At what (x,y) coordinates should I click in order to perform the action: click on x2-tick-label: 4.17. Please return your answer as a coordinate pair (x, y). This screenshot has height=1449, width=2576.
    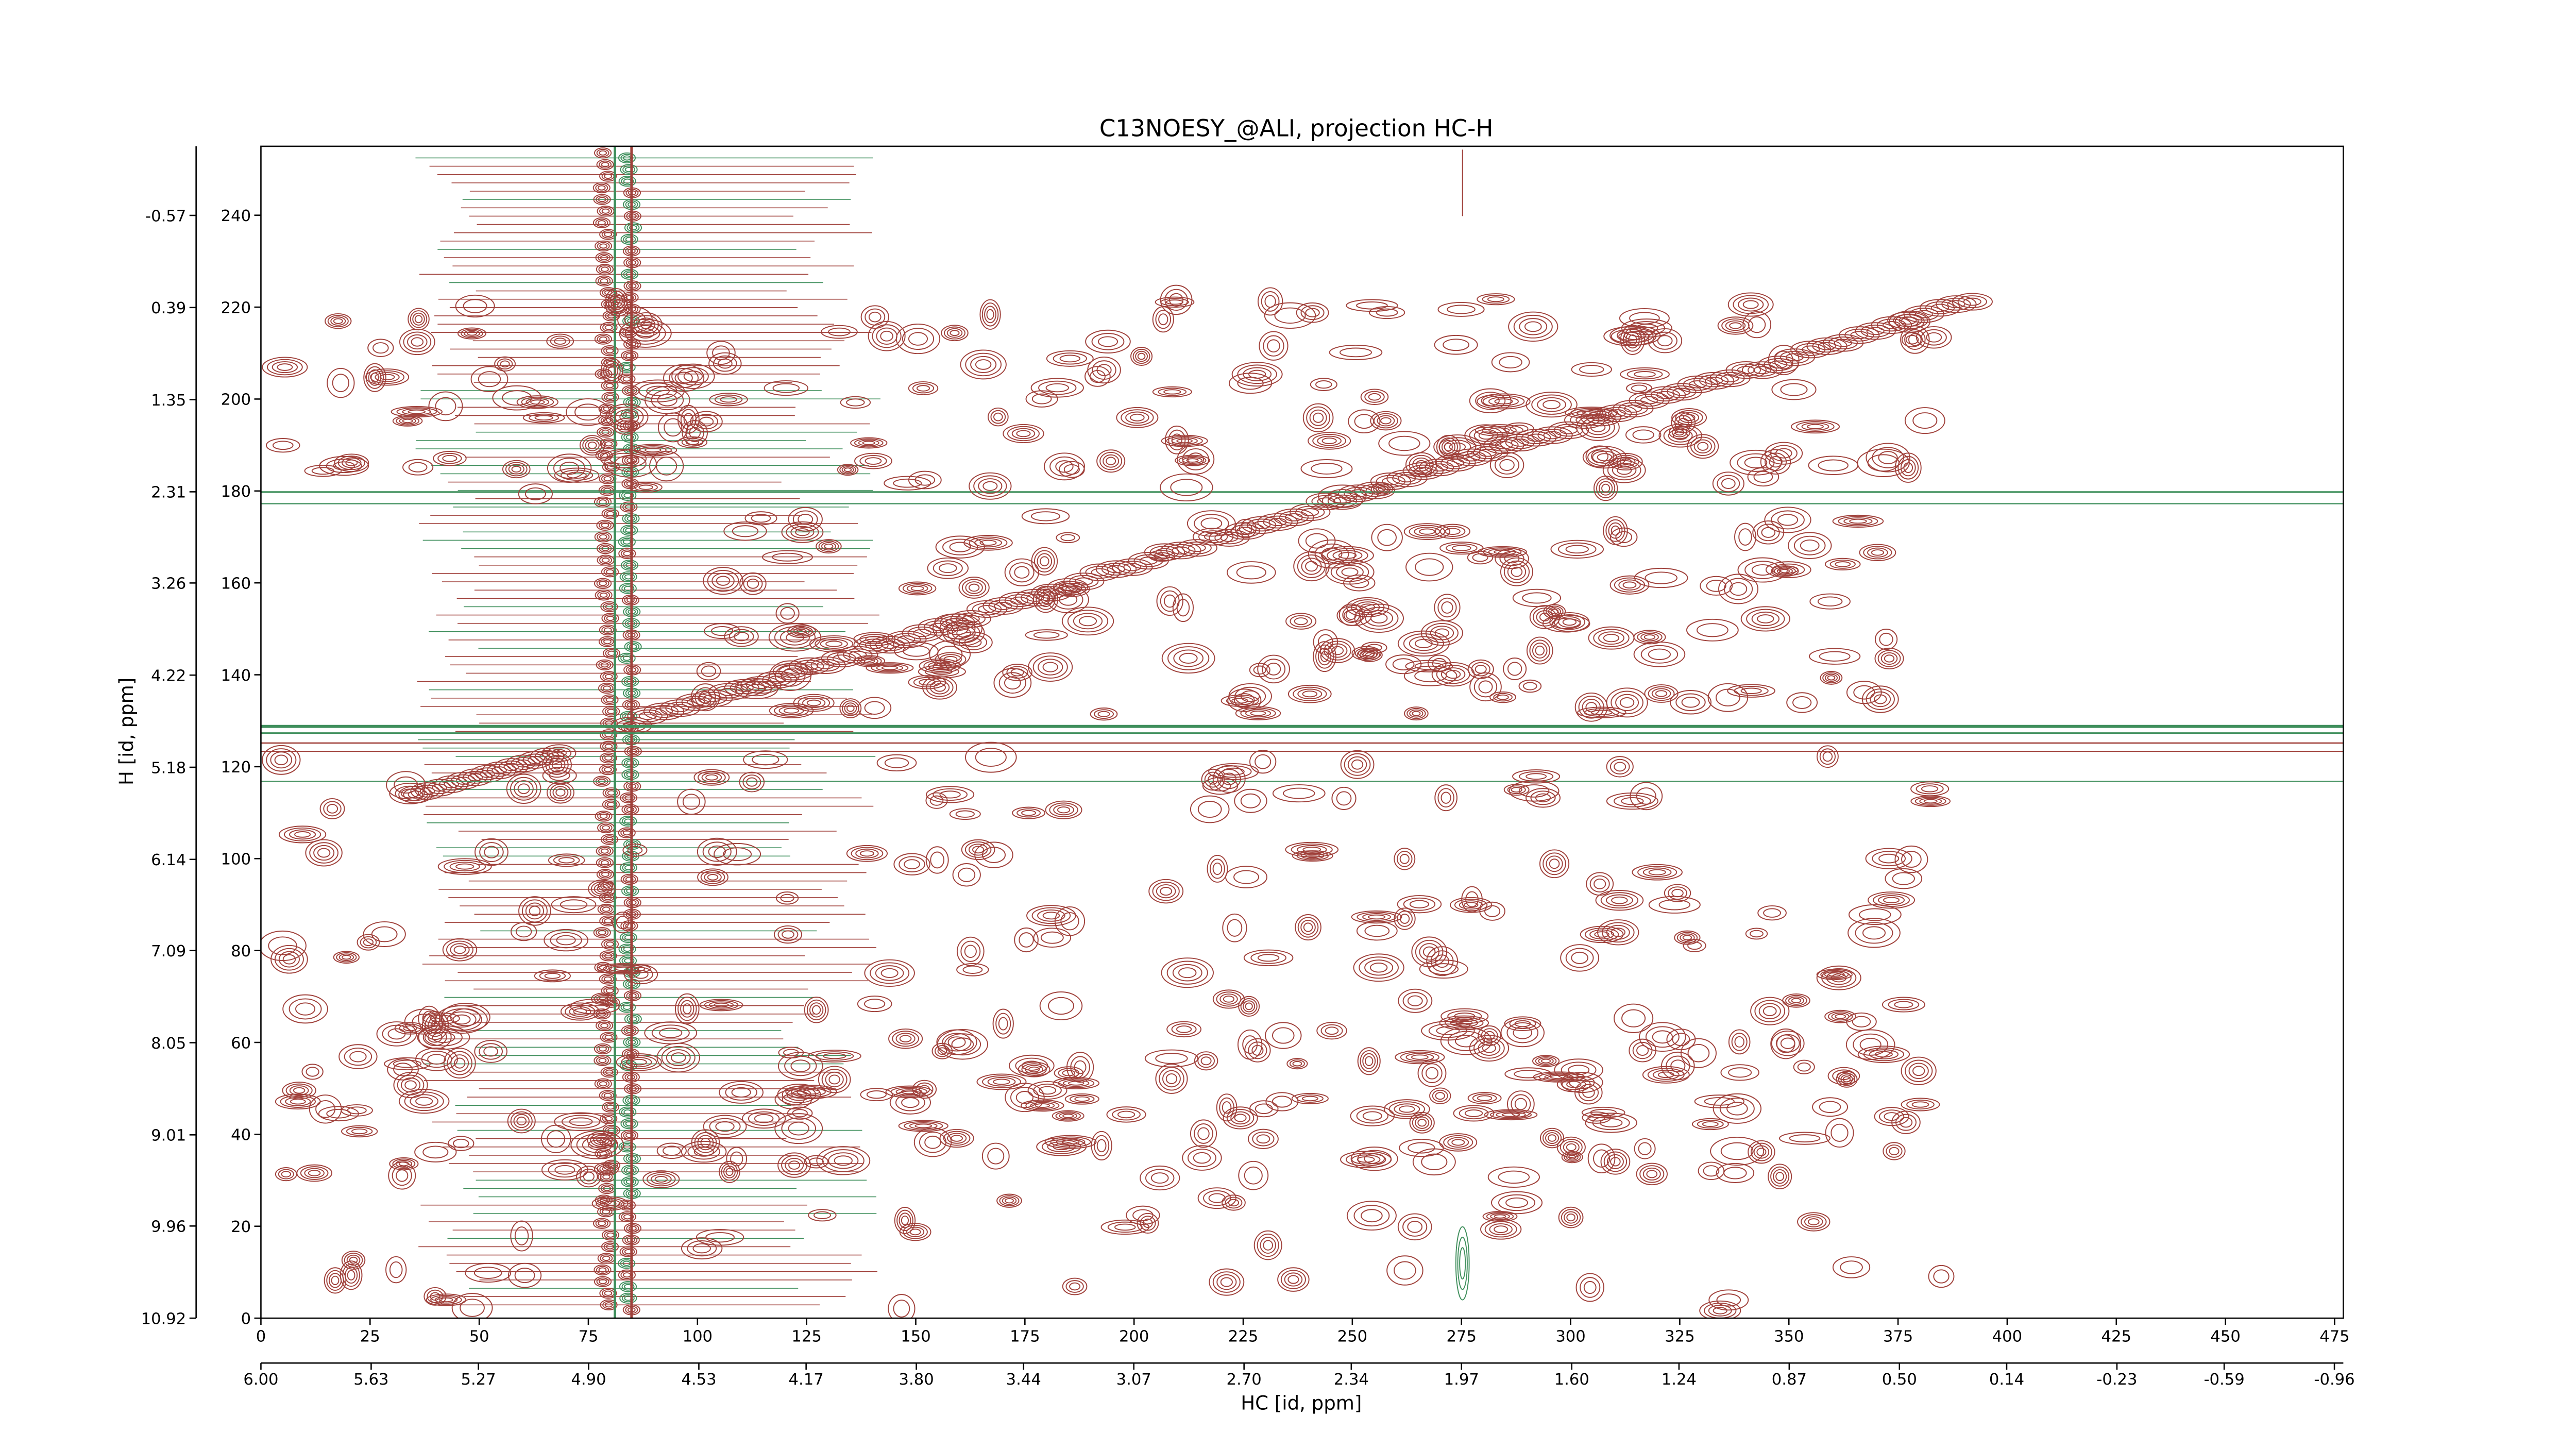
    Looking at the image, I should click on (806, 1380).